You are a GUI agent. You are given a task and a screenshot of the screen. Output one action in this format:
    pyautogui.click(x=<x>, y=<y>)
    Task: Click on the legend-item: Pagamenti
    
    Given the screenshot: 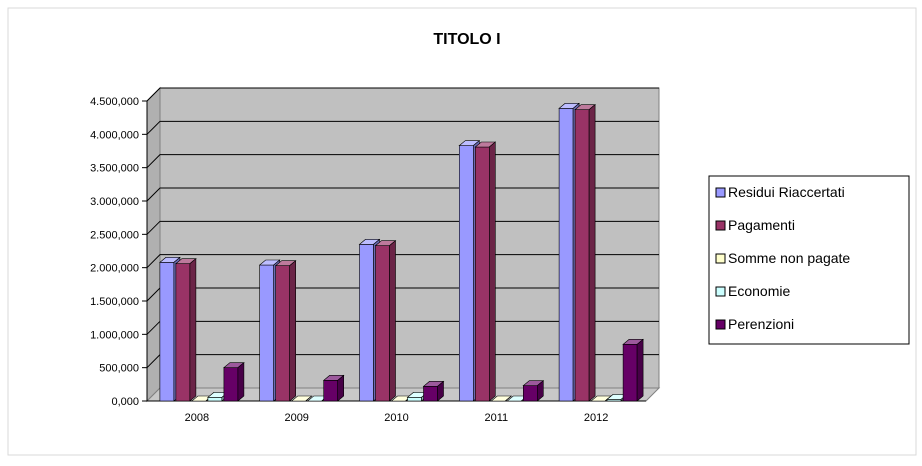 What is the action you would take?
    pyautogui.click(x=755, y=225)
    